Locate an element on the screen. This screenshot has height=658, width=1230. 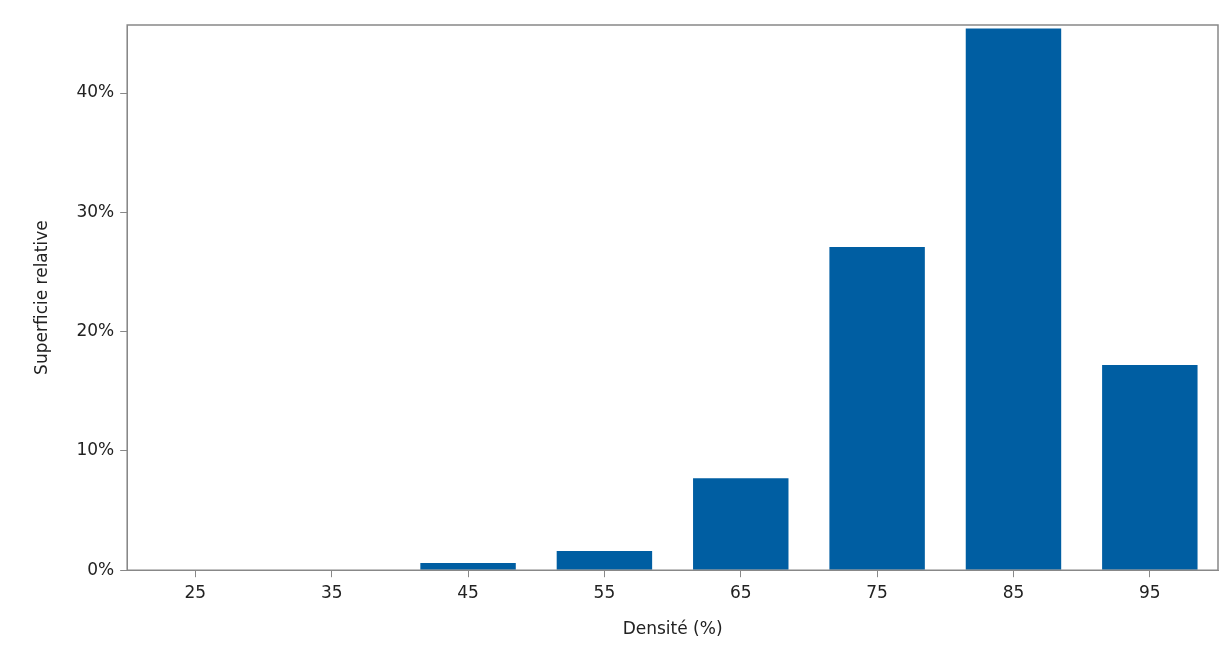
x-tick-label: 25 is located at coordinates (195, 591).